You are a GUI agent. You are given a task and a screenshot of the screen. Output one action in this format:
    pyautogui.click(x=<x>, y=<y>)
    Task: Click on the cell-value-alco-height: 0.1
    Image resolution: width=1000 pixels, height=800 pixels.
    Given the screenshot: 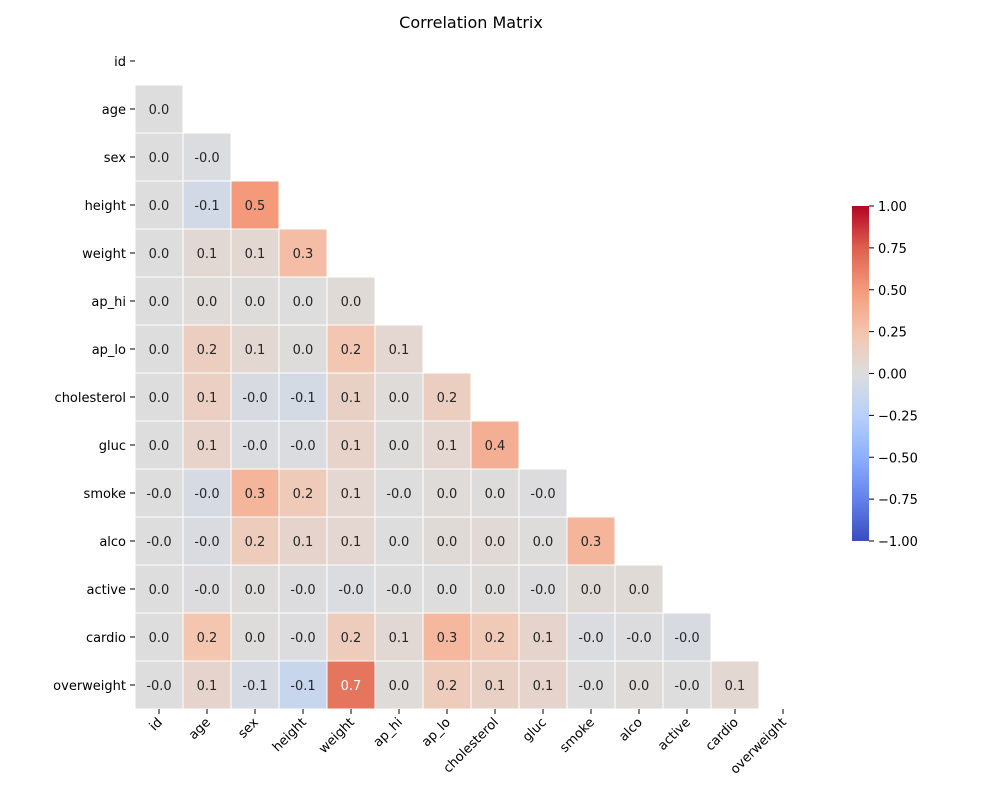 What is the action you would take?
    pyautogui.click(x=303, y=542)
    